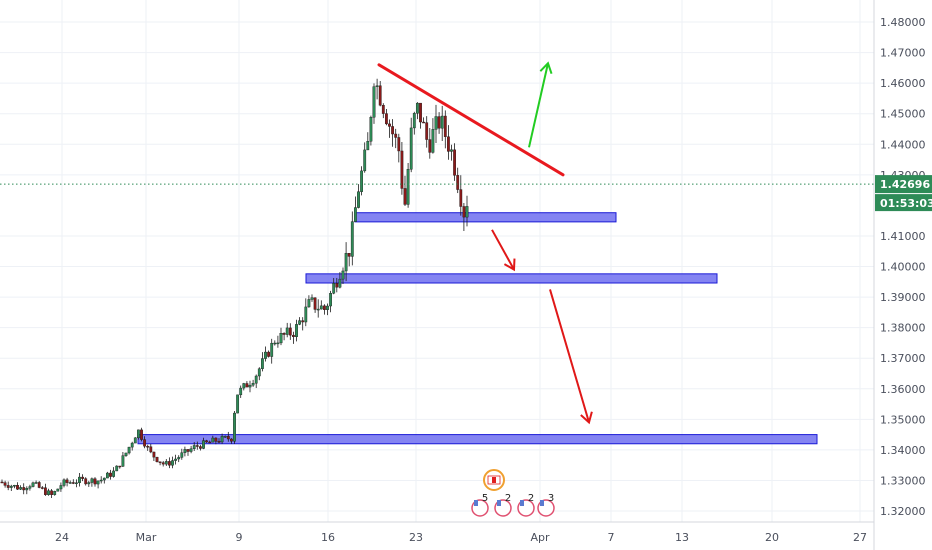 This screenshot has width=932, height=550. What do you see at coordinates (682, 537) in the screenshot?
I see `x-tick-label: 13` at bounding box center [682, 537].